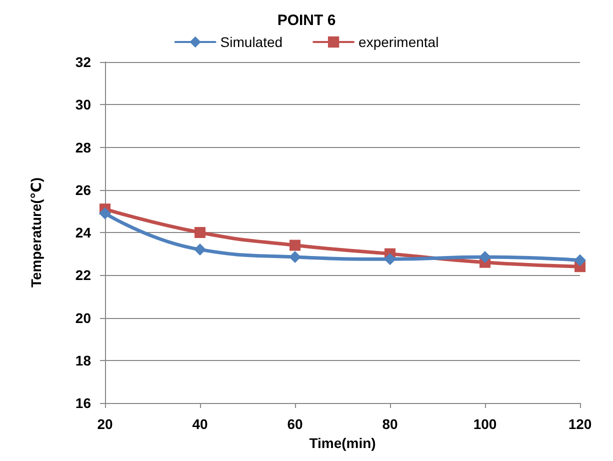 The height and width of the screenshot is (461, 613). What do you see at coordinates (580, 424) in the screenshot?
I see `x-tick-label: 120` at bounding box center [580, 424].